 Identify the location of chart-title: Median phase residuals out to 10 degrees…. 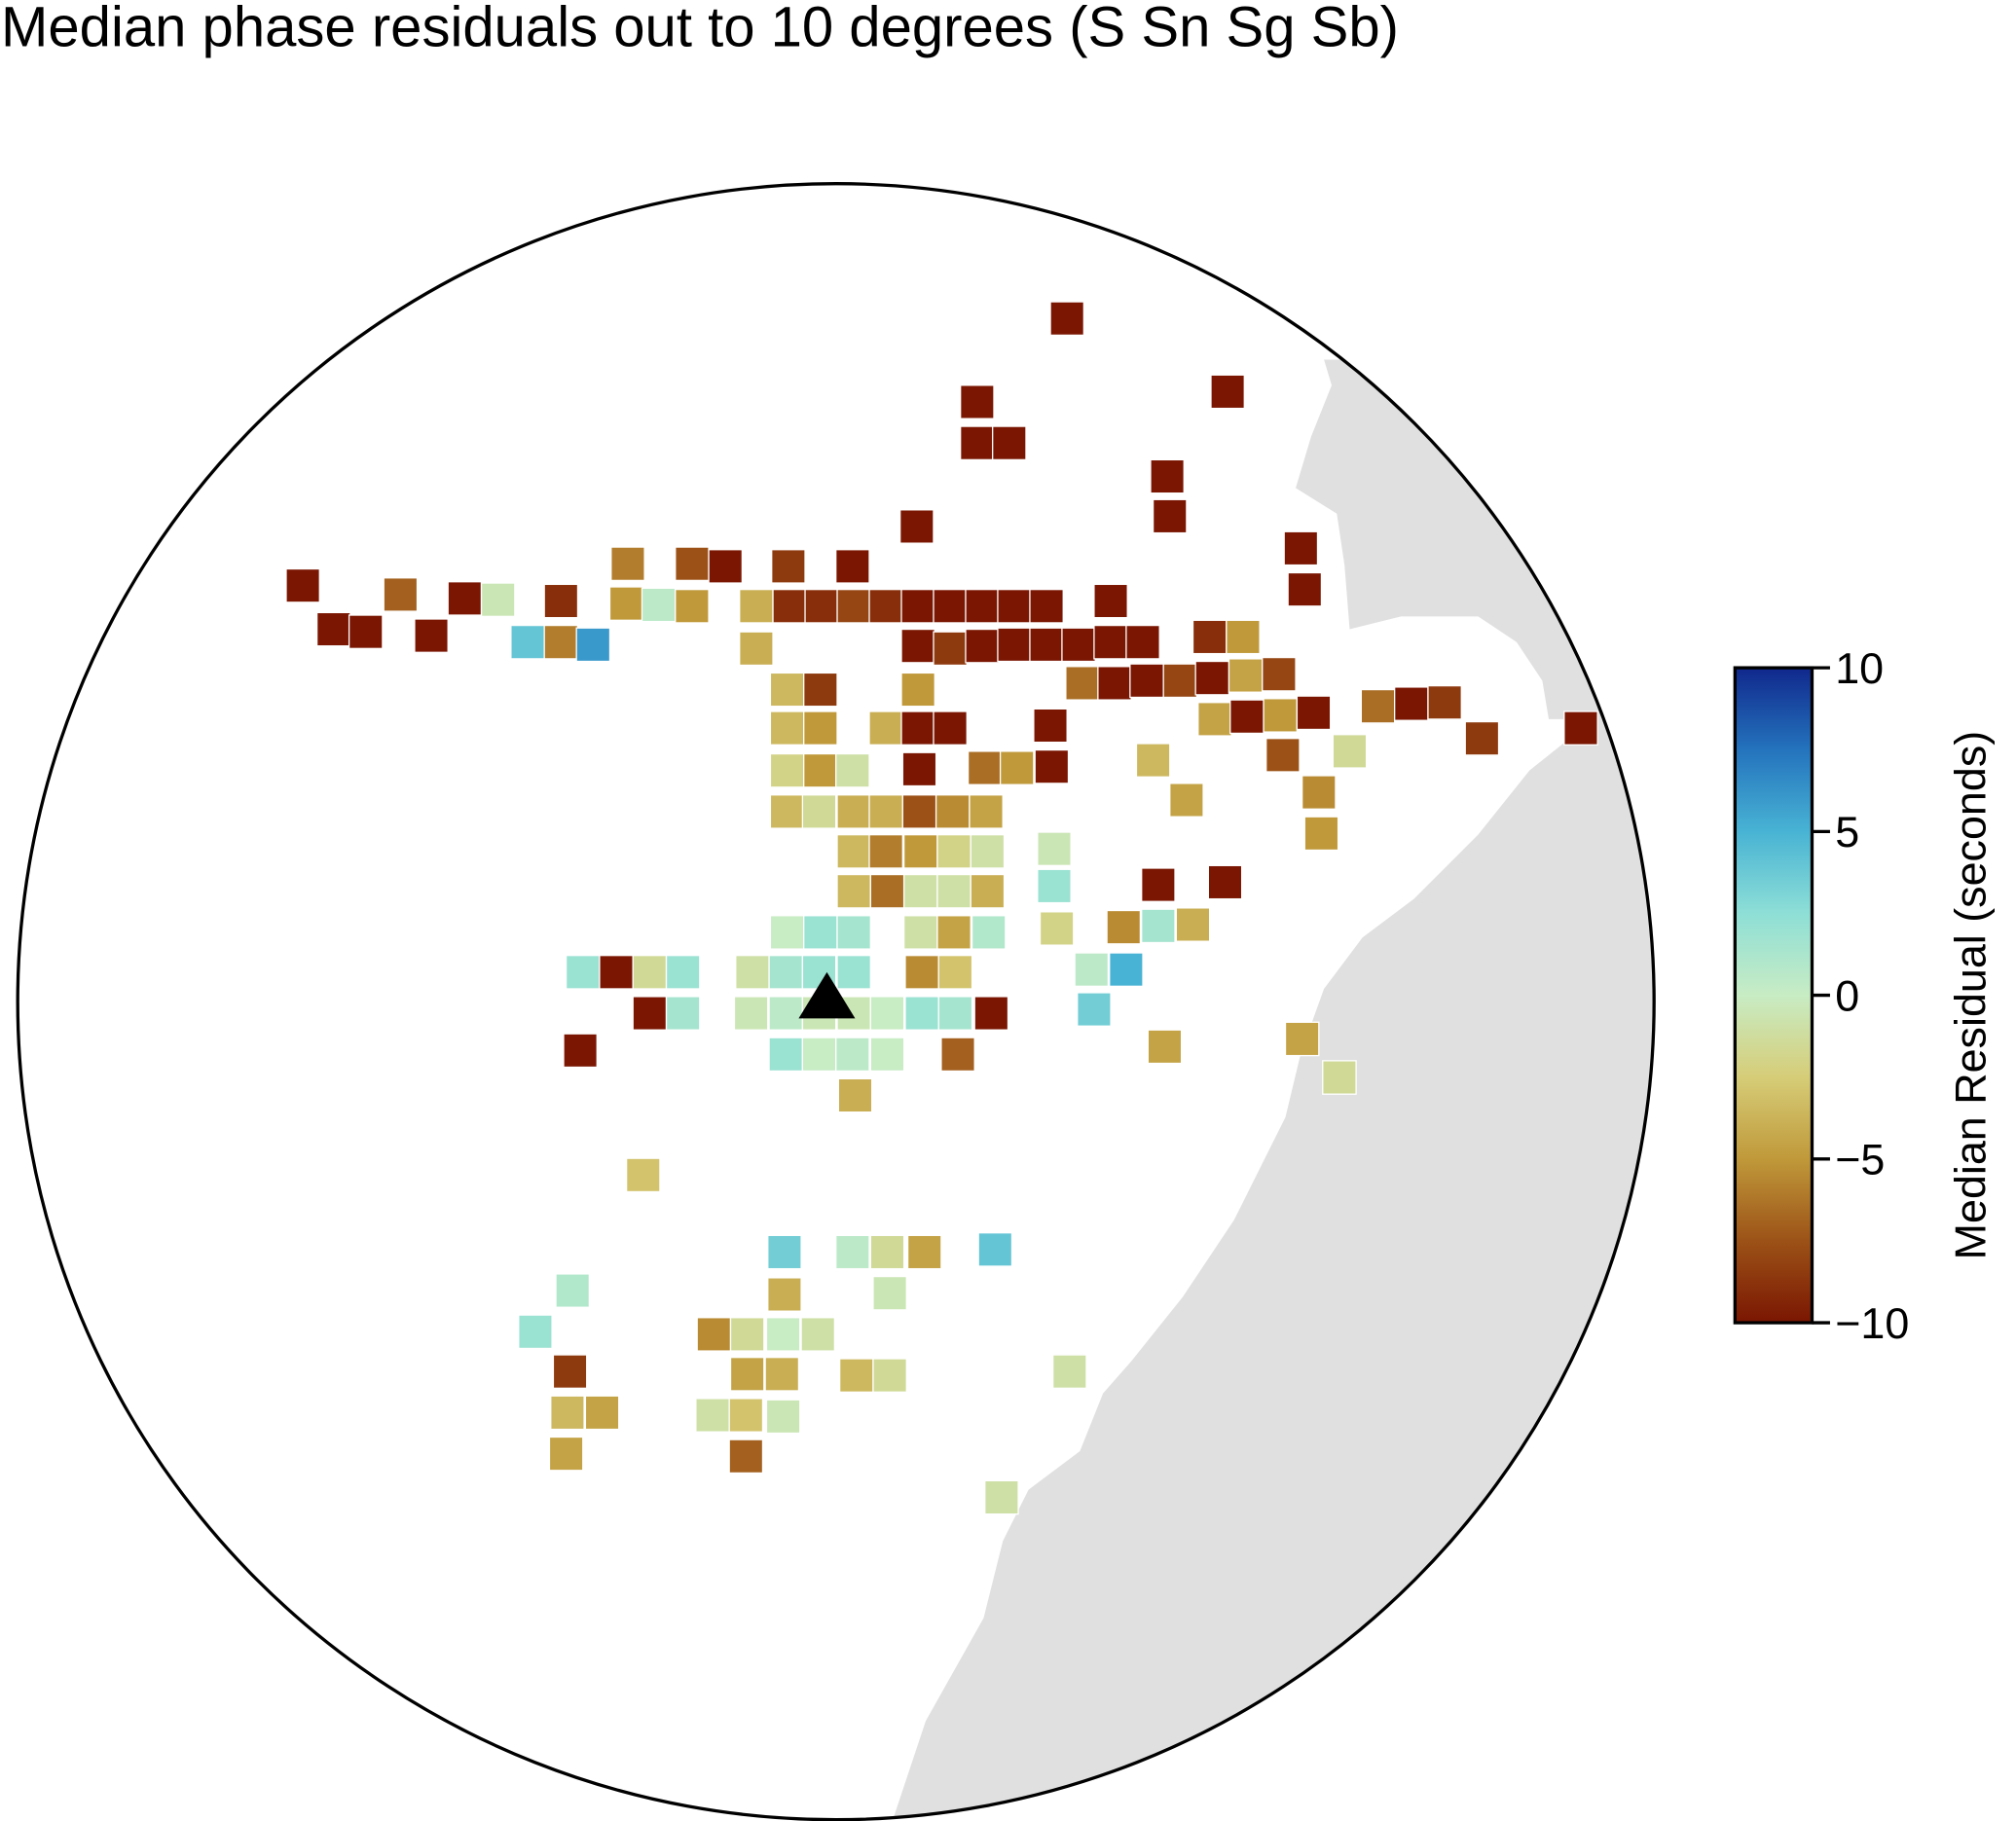
(700, 29).